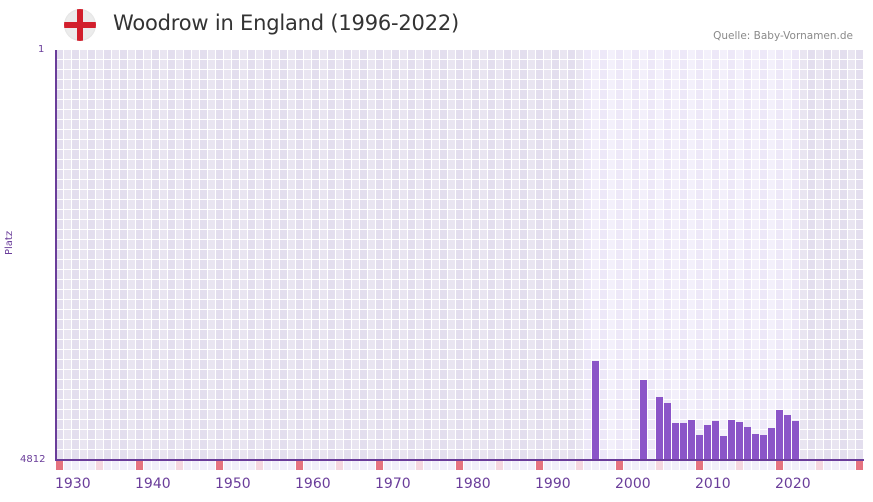  I want to click on bar-2013, so click(723, 447).